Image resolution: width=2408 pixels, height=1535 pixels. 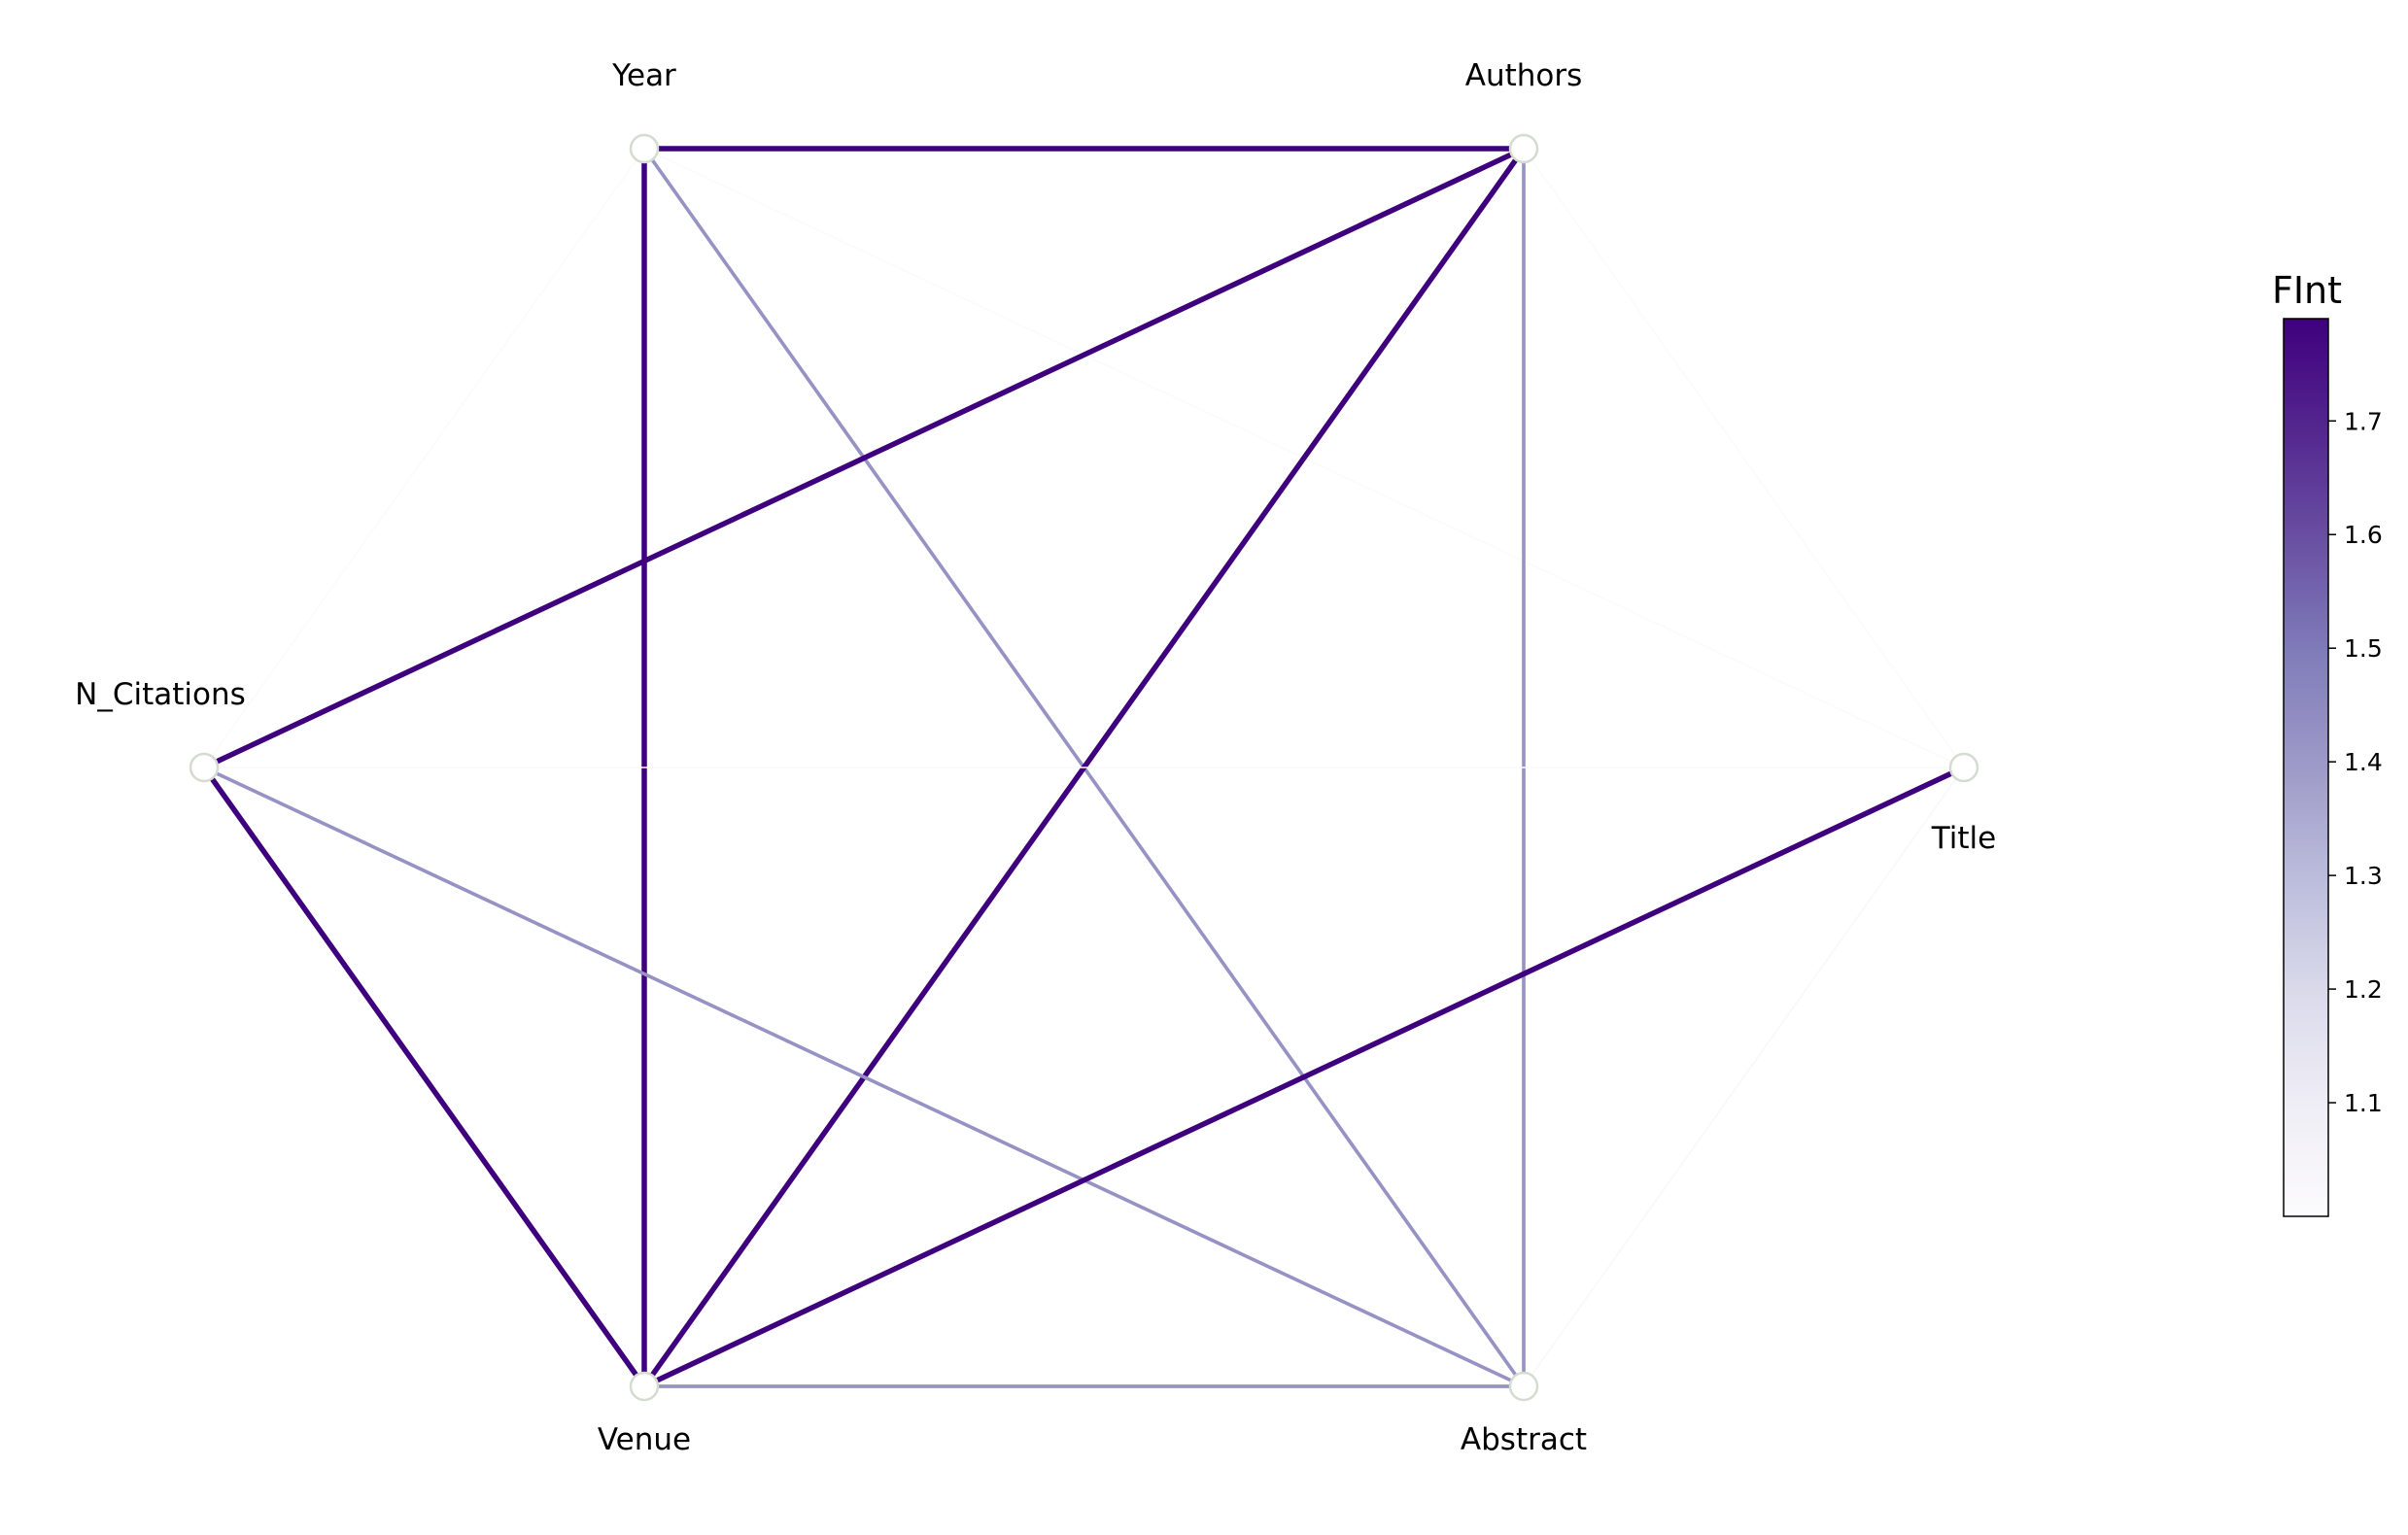 I want to click on colorbar: FInt 1.1 1.2 1.3 1.4 1.5 1.6 1.7, so click(x=2327, y=743).